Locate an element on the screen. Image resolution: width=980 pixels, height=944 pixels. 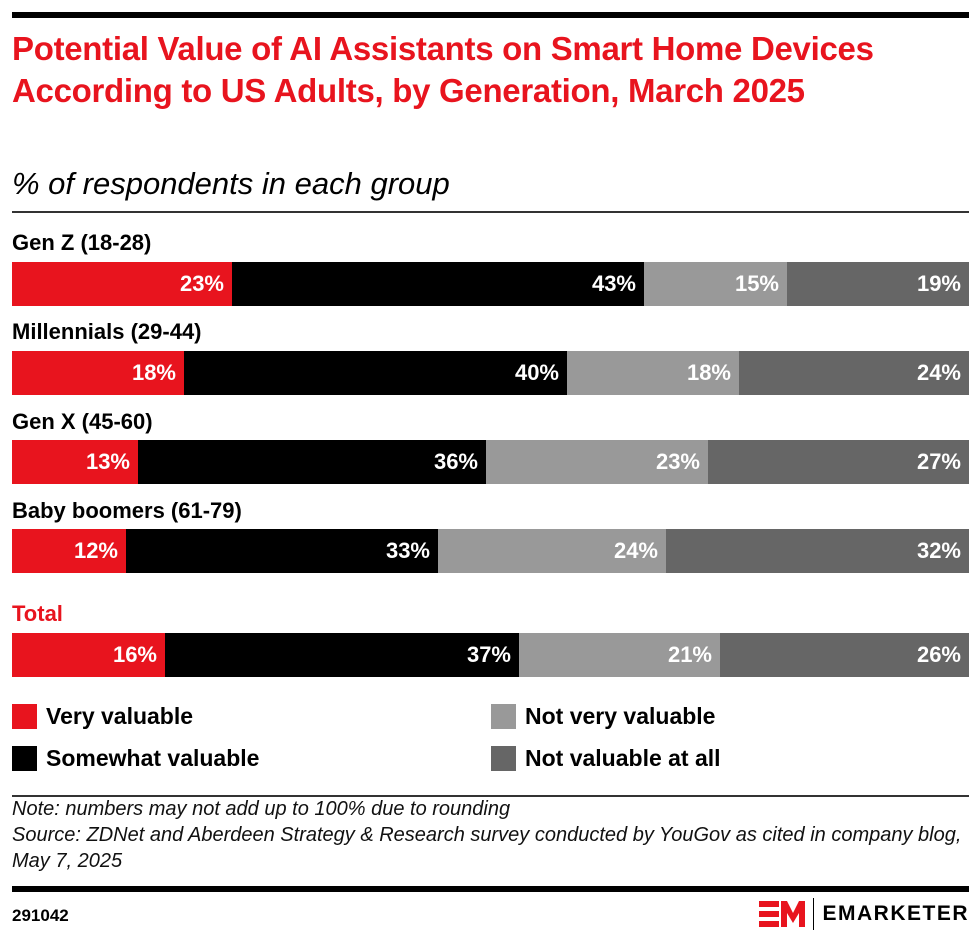
data-label: 16% is located at coordinates (134, 654).